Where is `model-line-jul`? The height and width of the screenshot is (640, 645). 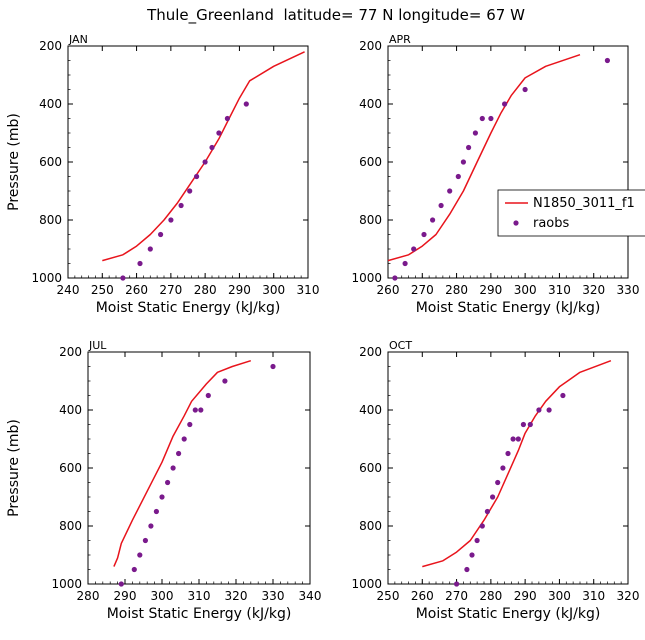 model-line-jul is located at coordinates (182, 463).